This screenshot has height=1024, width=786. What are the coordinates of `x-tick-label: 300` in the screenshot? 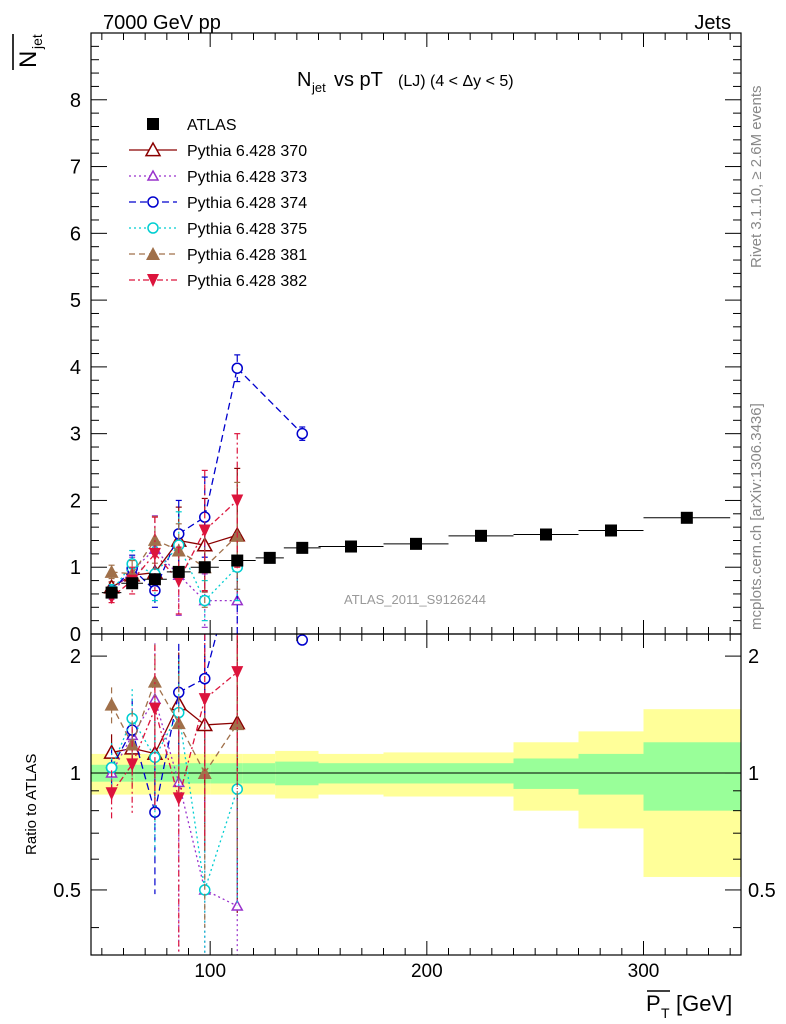 It's located at (644, 971).